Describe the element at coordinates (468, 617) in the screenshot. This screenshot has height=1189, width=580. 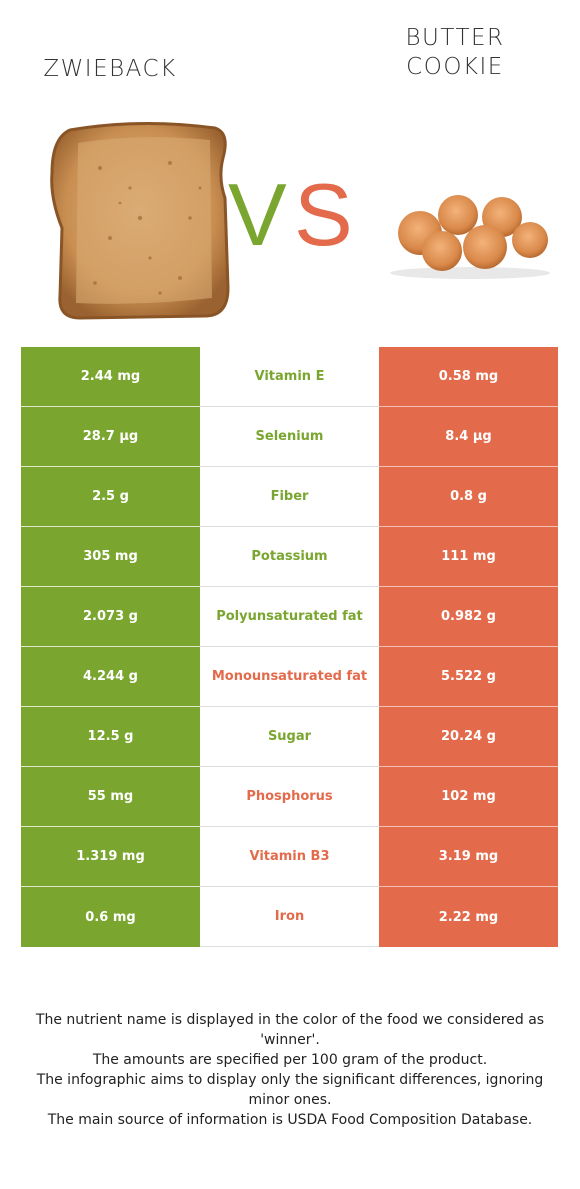
I see `right-value: 0.982 g` at that location.